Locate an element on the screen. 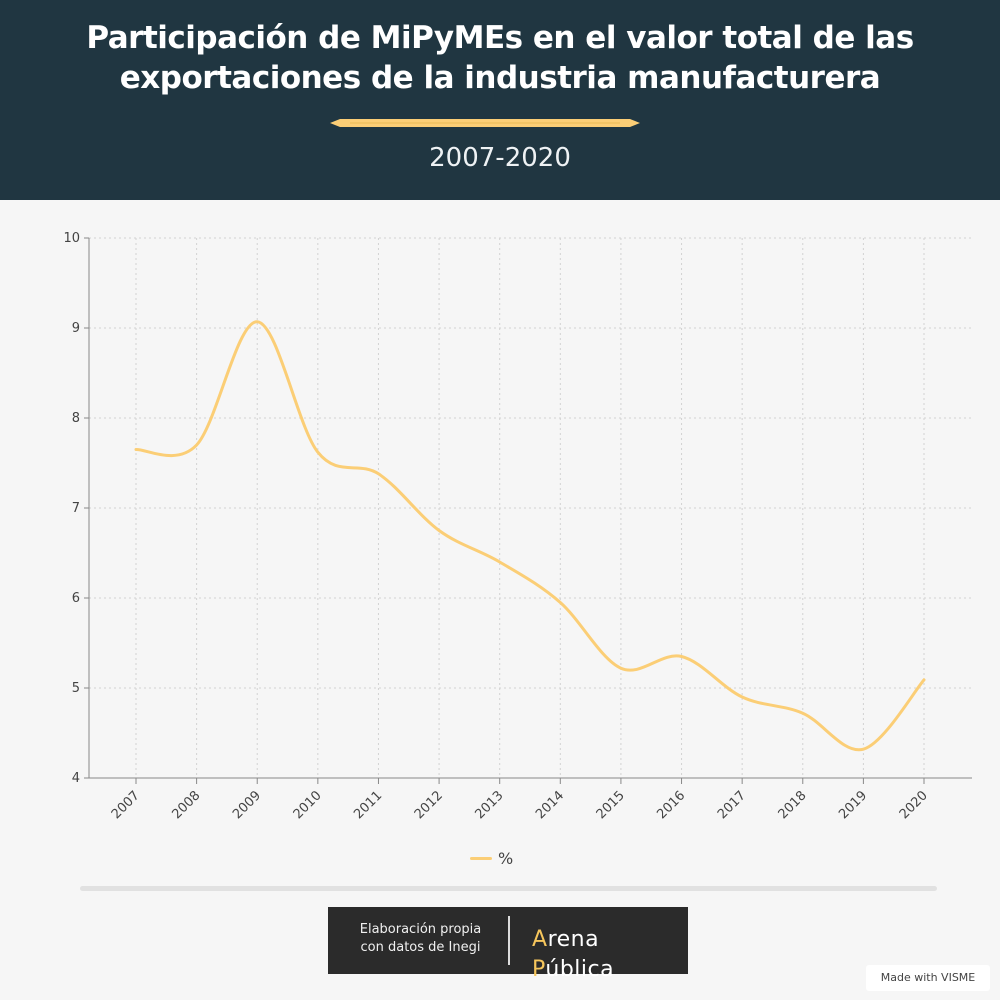  x-tick-label: 2010 is located at coordinates (308, 805).